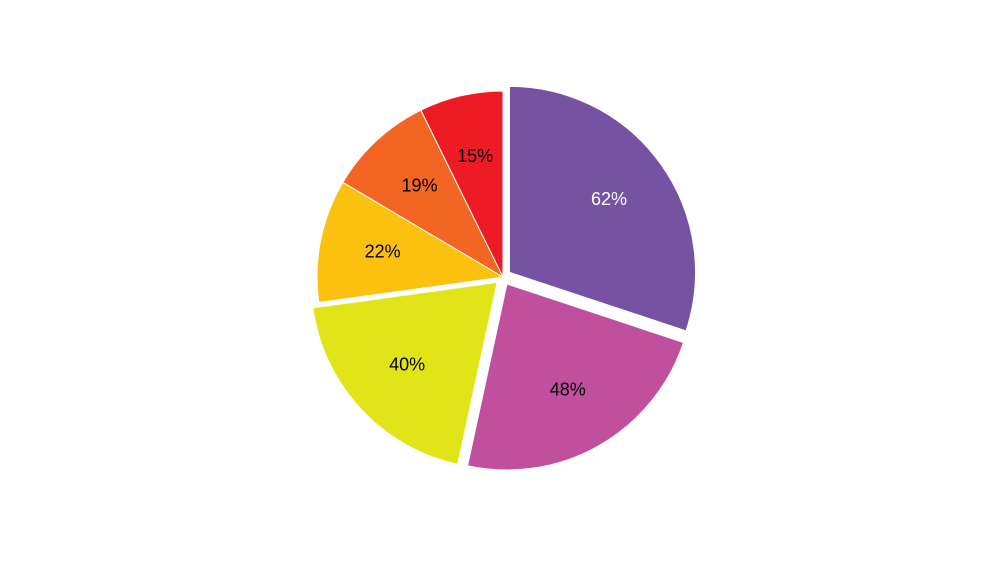 The width and height of the screenshot is (1000, 563). I want to click on slice-label: 22%, so click(383, 252).